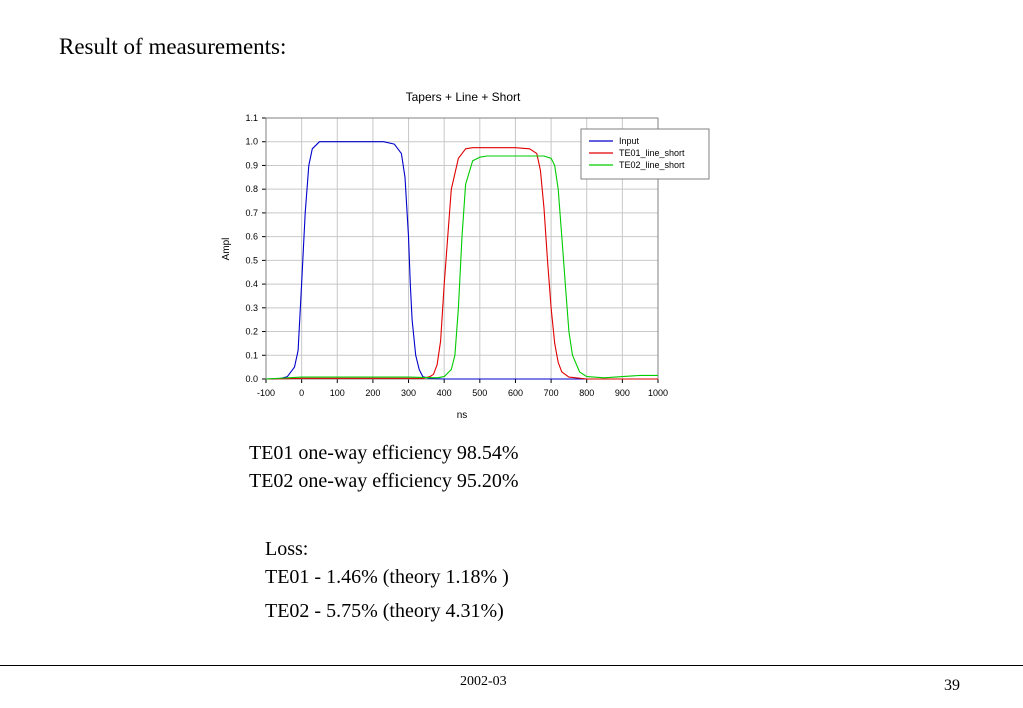 This screenshot has width=1023, height=708. I want to click on y-tick-label: 1.0, so click(251, 142).